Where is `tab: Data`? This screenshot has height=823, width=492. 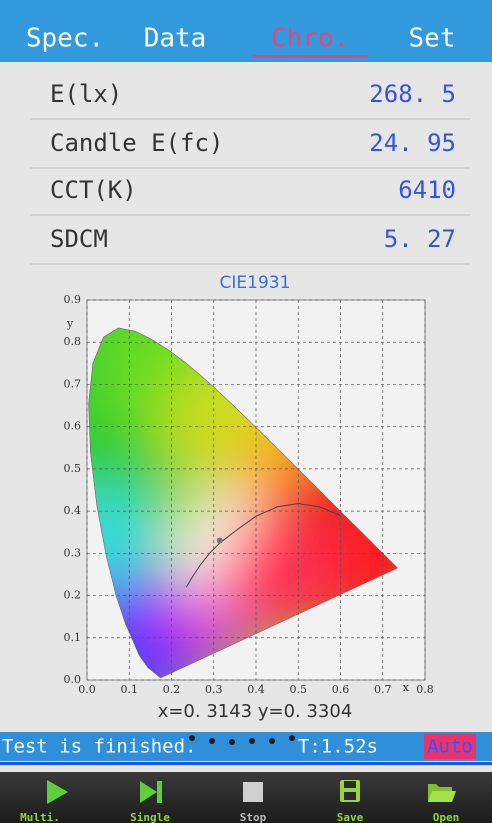 tab: Data is located at coordinates (175, 39).